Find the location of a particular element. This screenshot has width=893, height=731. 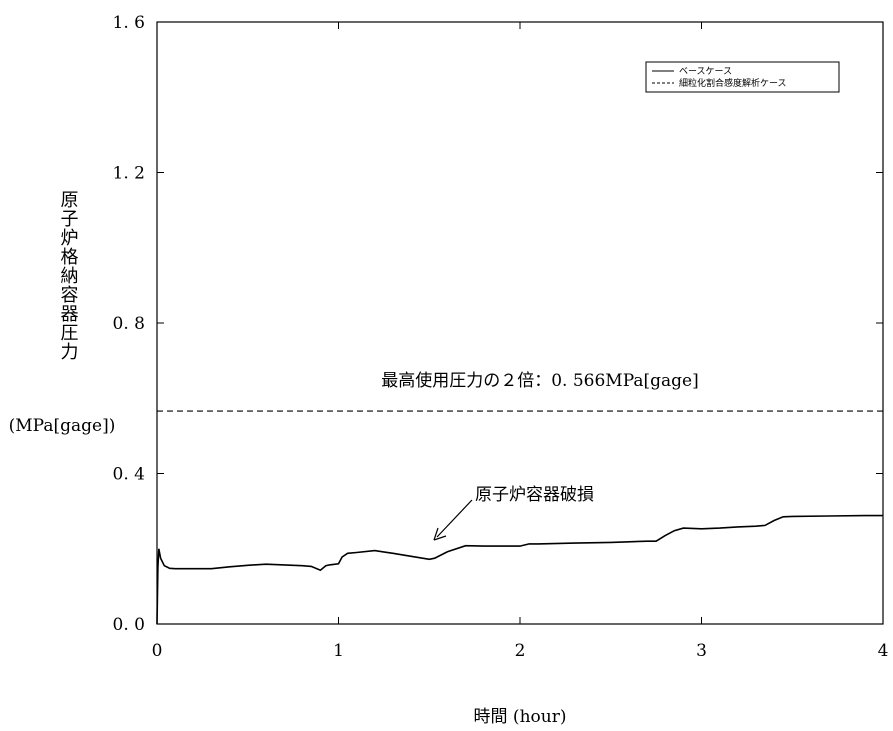

legend-label-sensitivity-case: 細粒化割合感度解析ケース is located at coordinates (733, 83).